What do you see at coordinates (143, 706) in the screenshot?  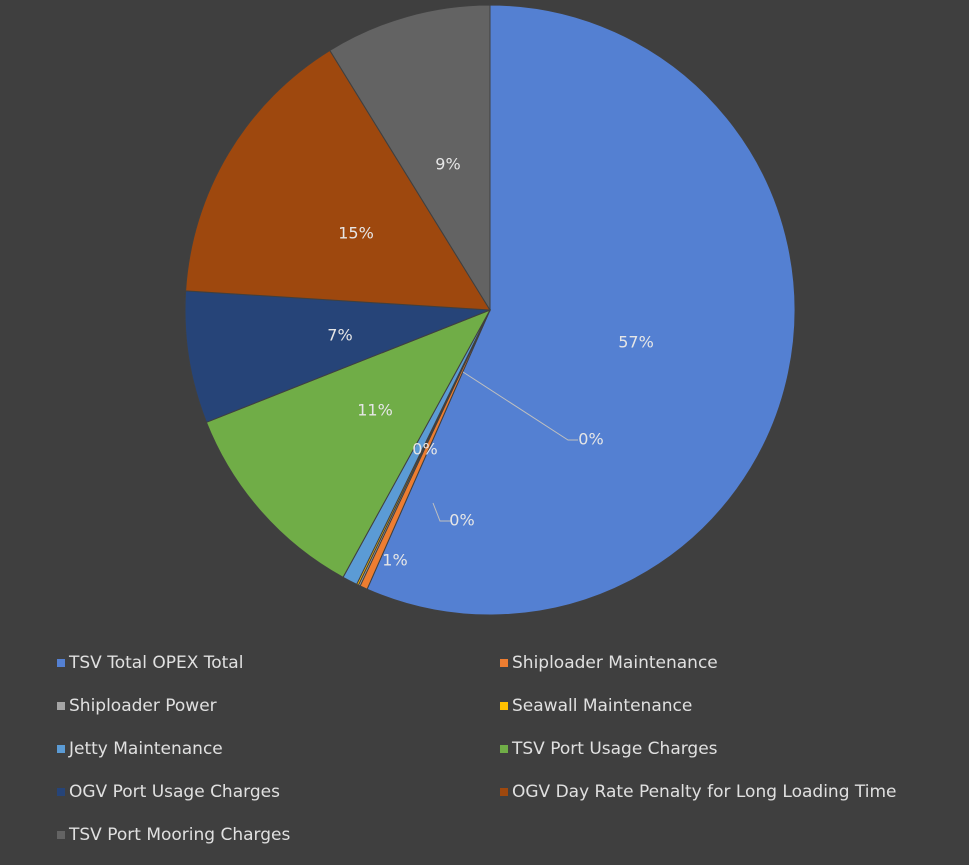 I see `legend-label: Shiploader Power` at bounding box center [143, 706].